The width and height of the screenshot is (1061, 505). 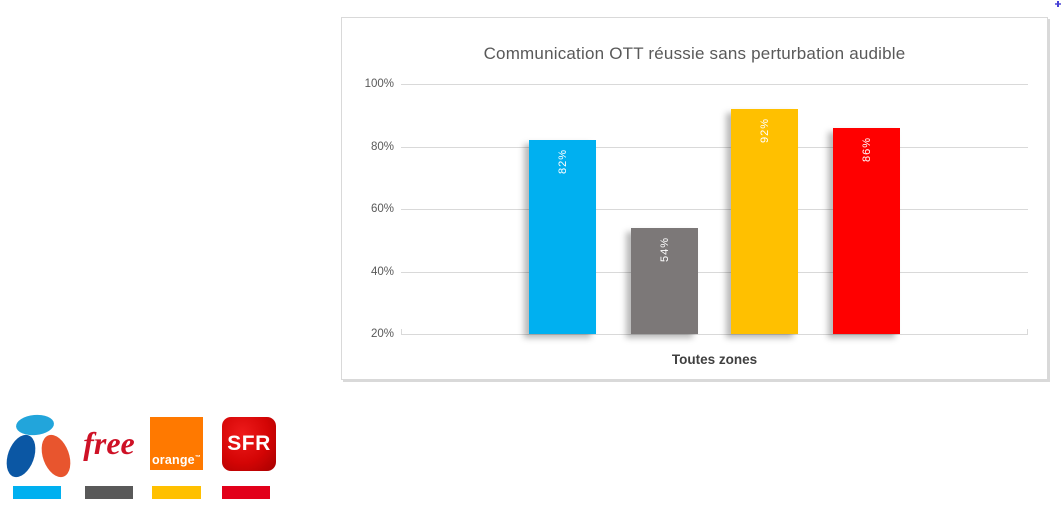 What do you see at coordinates (21, 456) in the screenshot?
I see `bouygues-petal-blue` at bounding box center [21, 456].